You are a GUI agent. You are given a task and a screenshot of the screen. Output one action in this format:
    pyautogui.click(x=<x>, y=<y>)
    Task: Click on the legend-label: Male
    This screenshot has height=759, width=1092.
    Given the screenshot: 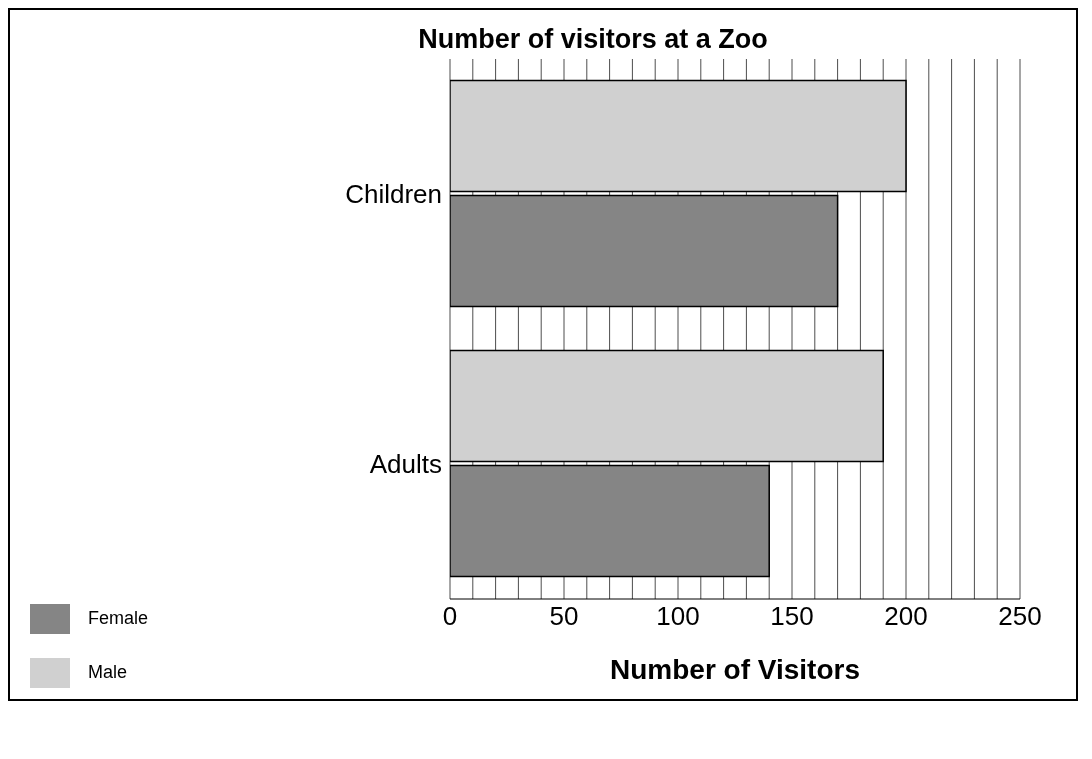 What is the action you would take?
    pyautogui.click(x=108, y=672)
    